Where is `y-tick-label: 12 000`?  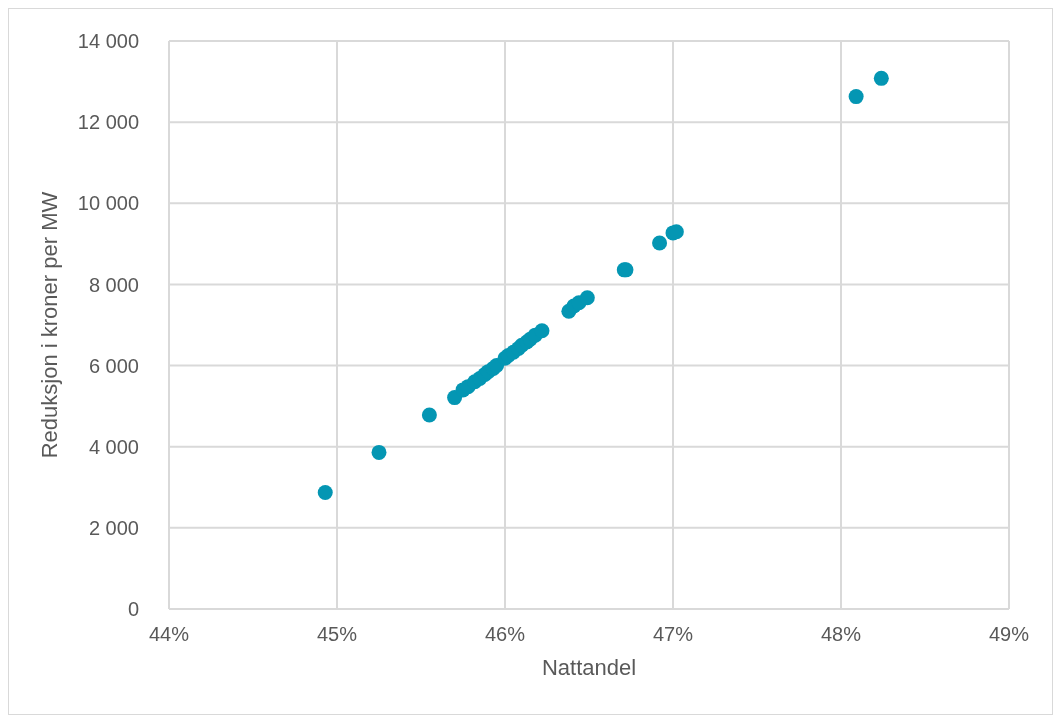
y-tick-label: 12 000 is located at coordinates (108, 122).